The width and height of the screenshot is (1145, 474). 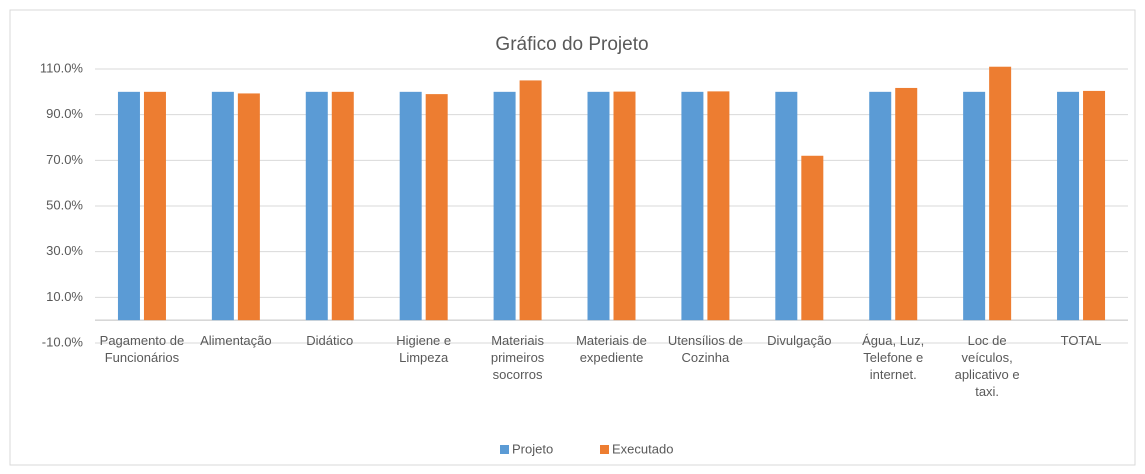 What do you see at coordinates (64, 204) in the screenshot?
I see `y-tick-label: 50.0%` at bounding box center [64, 204].